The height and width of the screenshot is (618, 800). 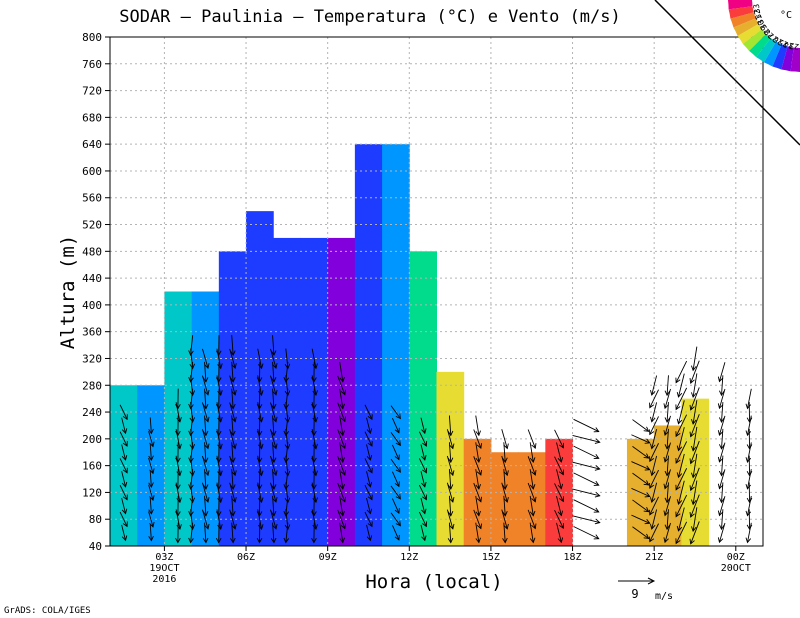 I want to click on x-tick-label: 12Z, so click(x=409, y=557).